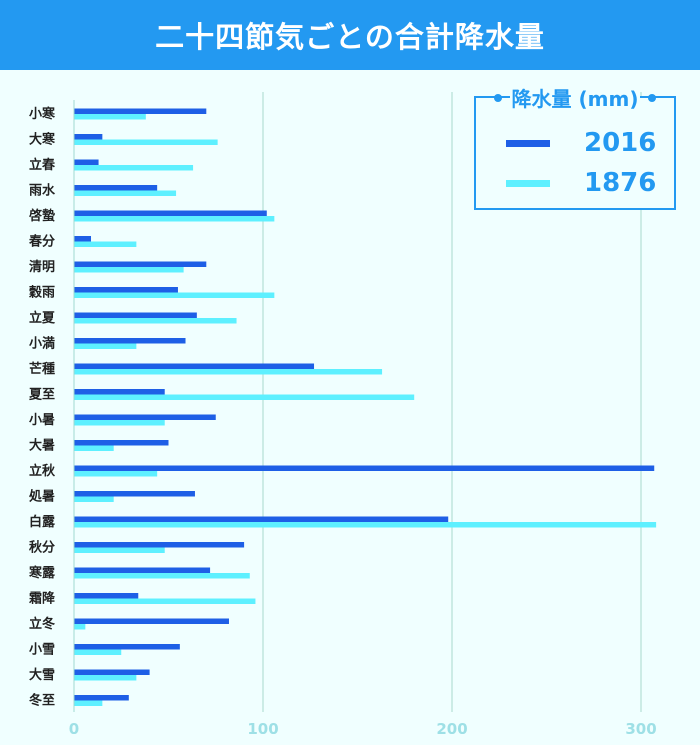 The width and height of the screenshot is (700, 745). Describe the element at coordinates (42, 675) in the screenshot. I see `category-label: 大雪` at that location.